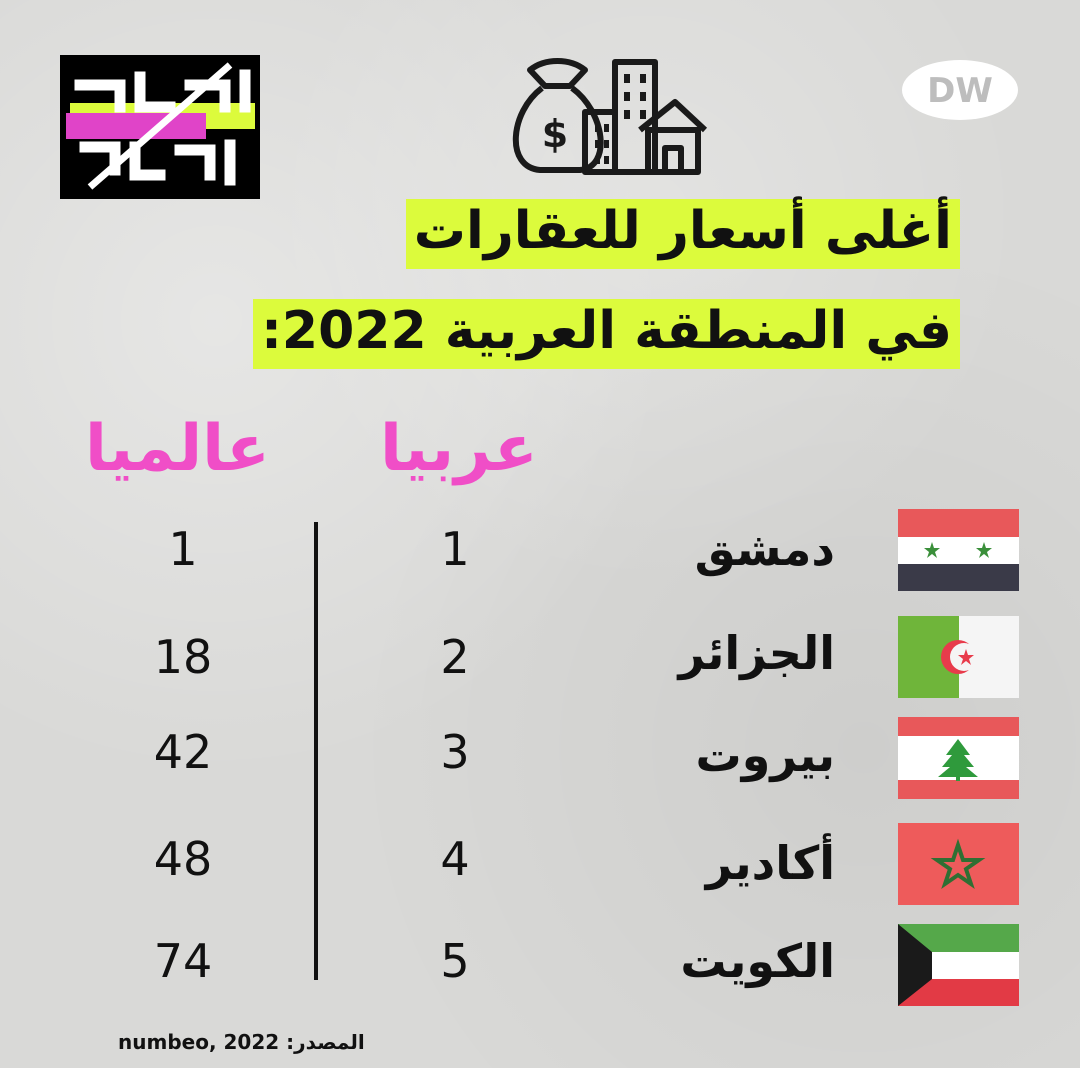 This screenshot has height=1068, width=1080. What do you see at coordinates (455, 549) in the screenshot?
I see `arab-rank-damascus: 1` at bounding box center [455, 549].